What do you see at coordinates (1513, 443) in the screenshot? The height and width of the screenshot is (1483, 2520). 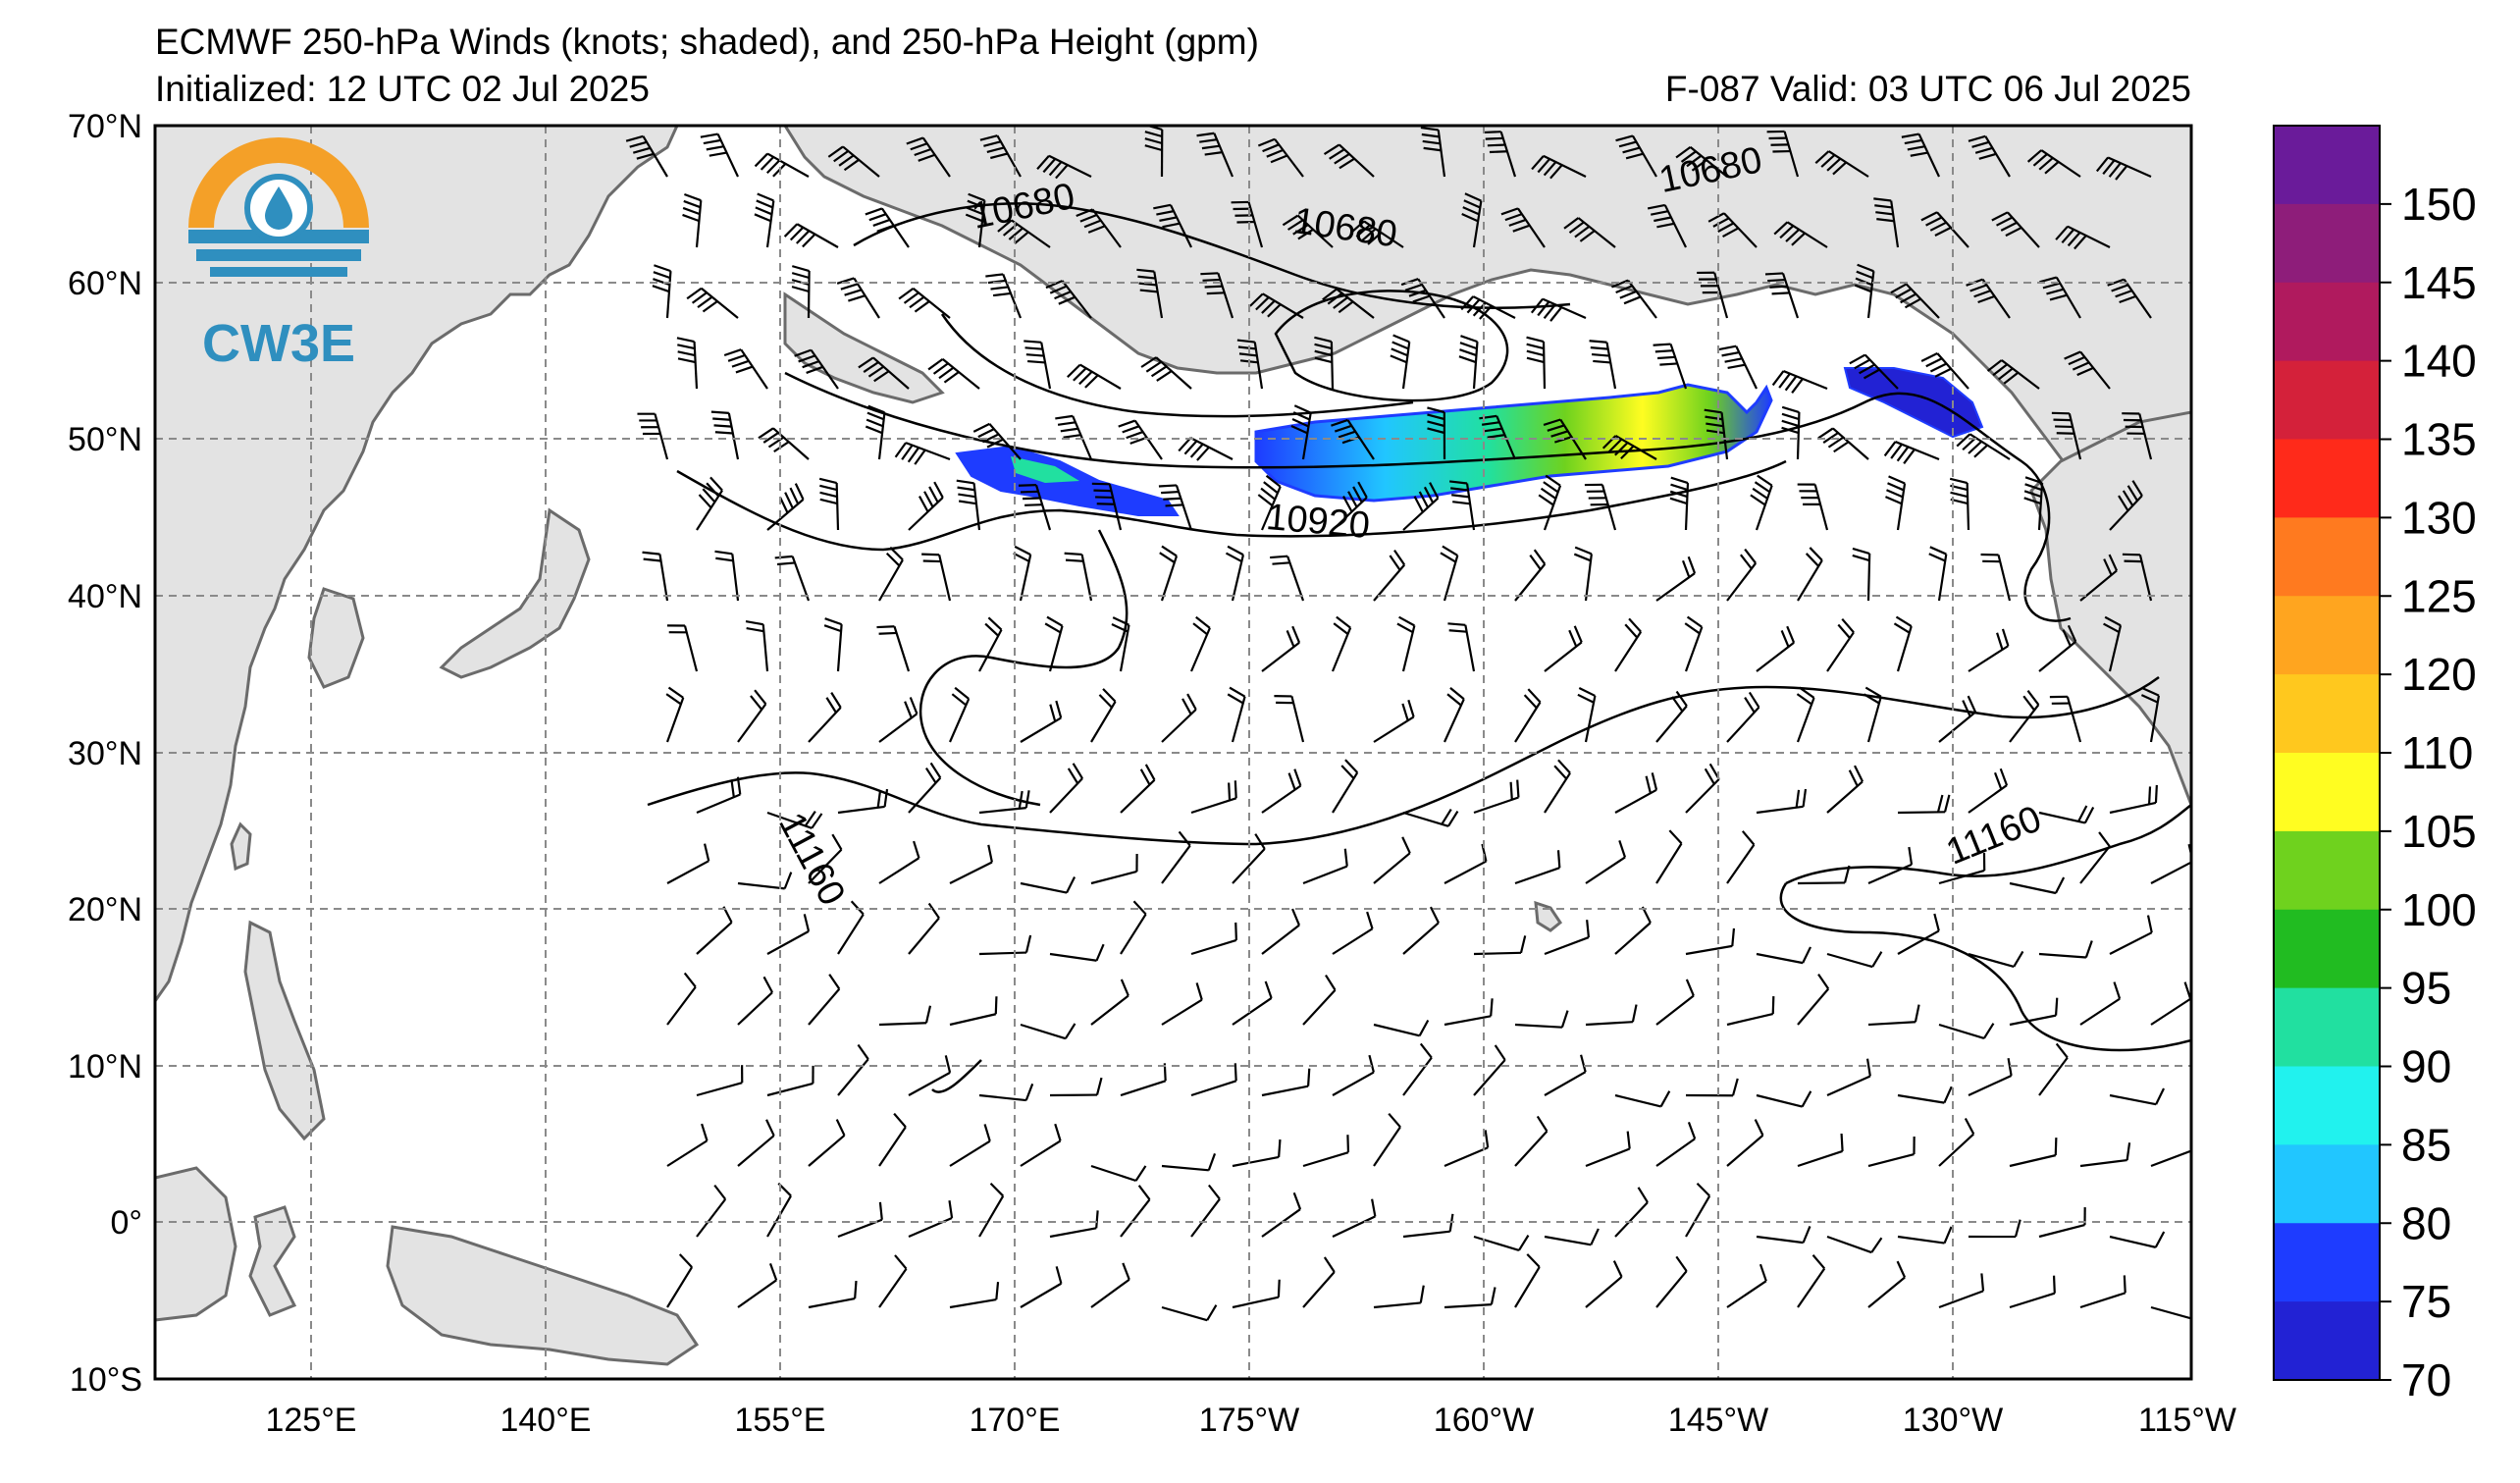 I see `jet-core-main` at bounding box center [1513, 443].